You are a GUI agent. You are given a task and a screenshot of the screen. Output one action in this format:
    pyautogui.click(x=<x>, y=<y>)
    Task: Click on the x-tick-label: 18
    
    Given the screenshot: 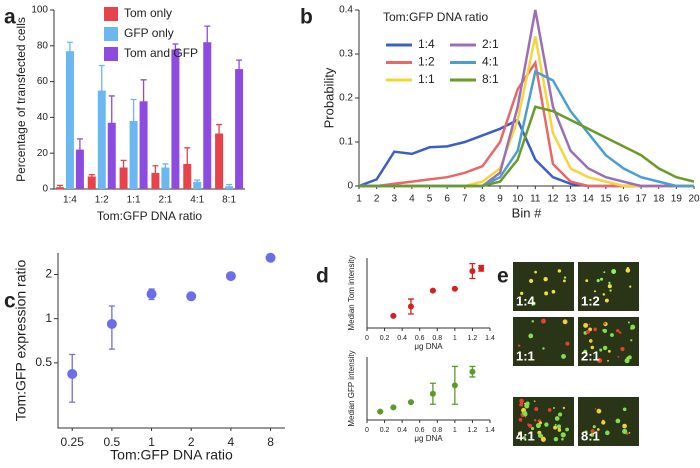 What is the action you would take?
    pyautogui.click(x=659, y=199)
    